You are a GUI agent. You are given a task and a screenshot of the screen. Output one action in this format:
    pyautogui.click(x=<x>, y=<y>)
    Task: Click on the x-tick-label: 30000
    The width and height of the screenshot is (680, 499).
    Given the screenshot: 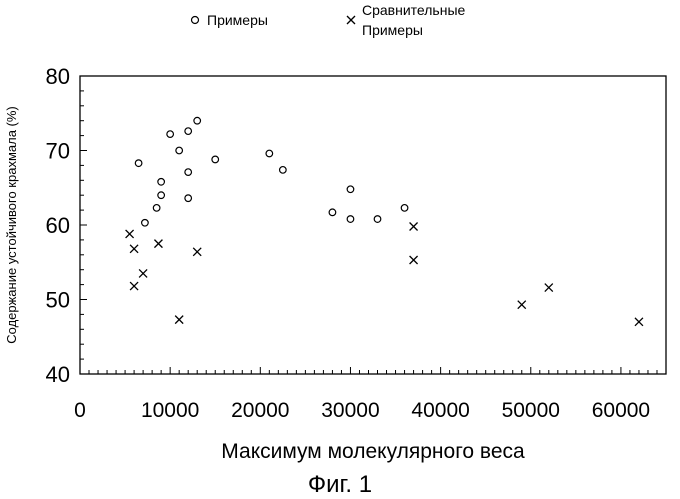 What is the action you would take?
    pyautogui.click(x=350, y=410)
    